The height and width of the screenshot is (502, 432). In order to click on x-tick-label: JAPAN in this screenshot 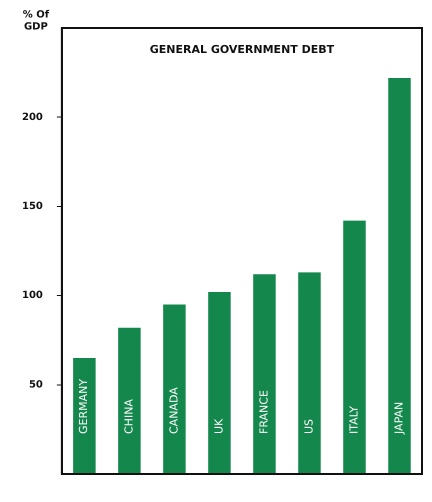, I will do `click(399, 418)`.